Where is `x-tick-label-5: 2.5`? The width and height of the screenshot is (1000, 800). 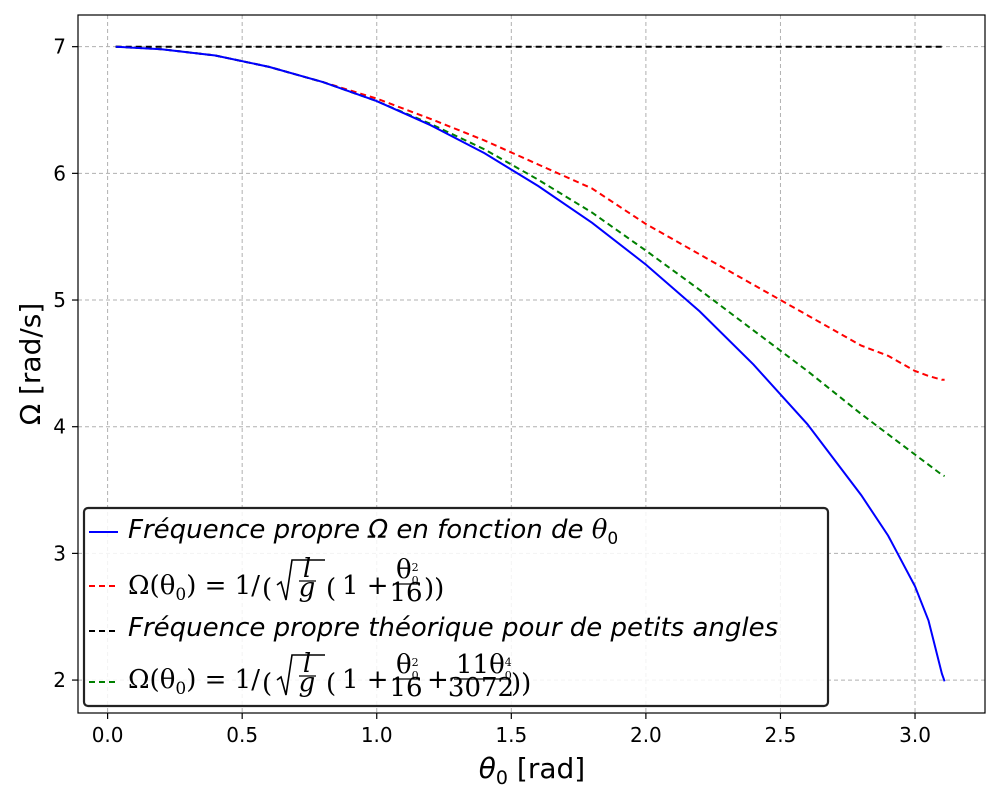 x-tick-label-5: 2.5 is located at coordinates (781, 735).